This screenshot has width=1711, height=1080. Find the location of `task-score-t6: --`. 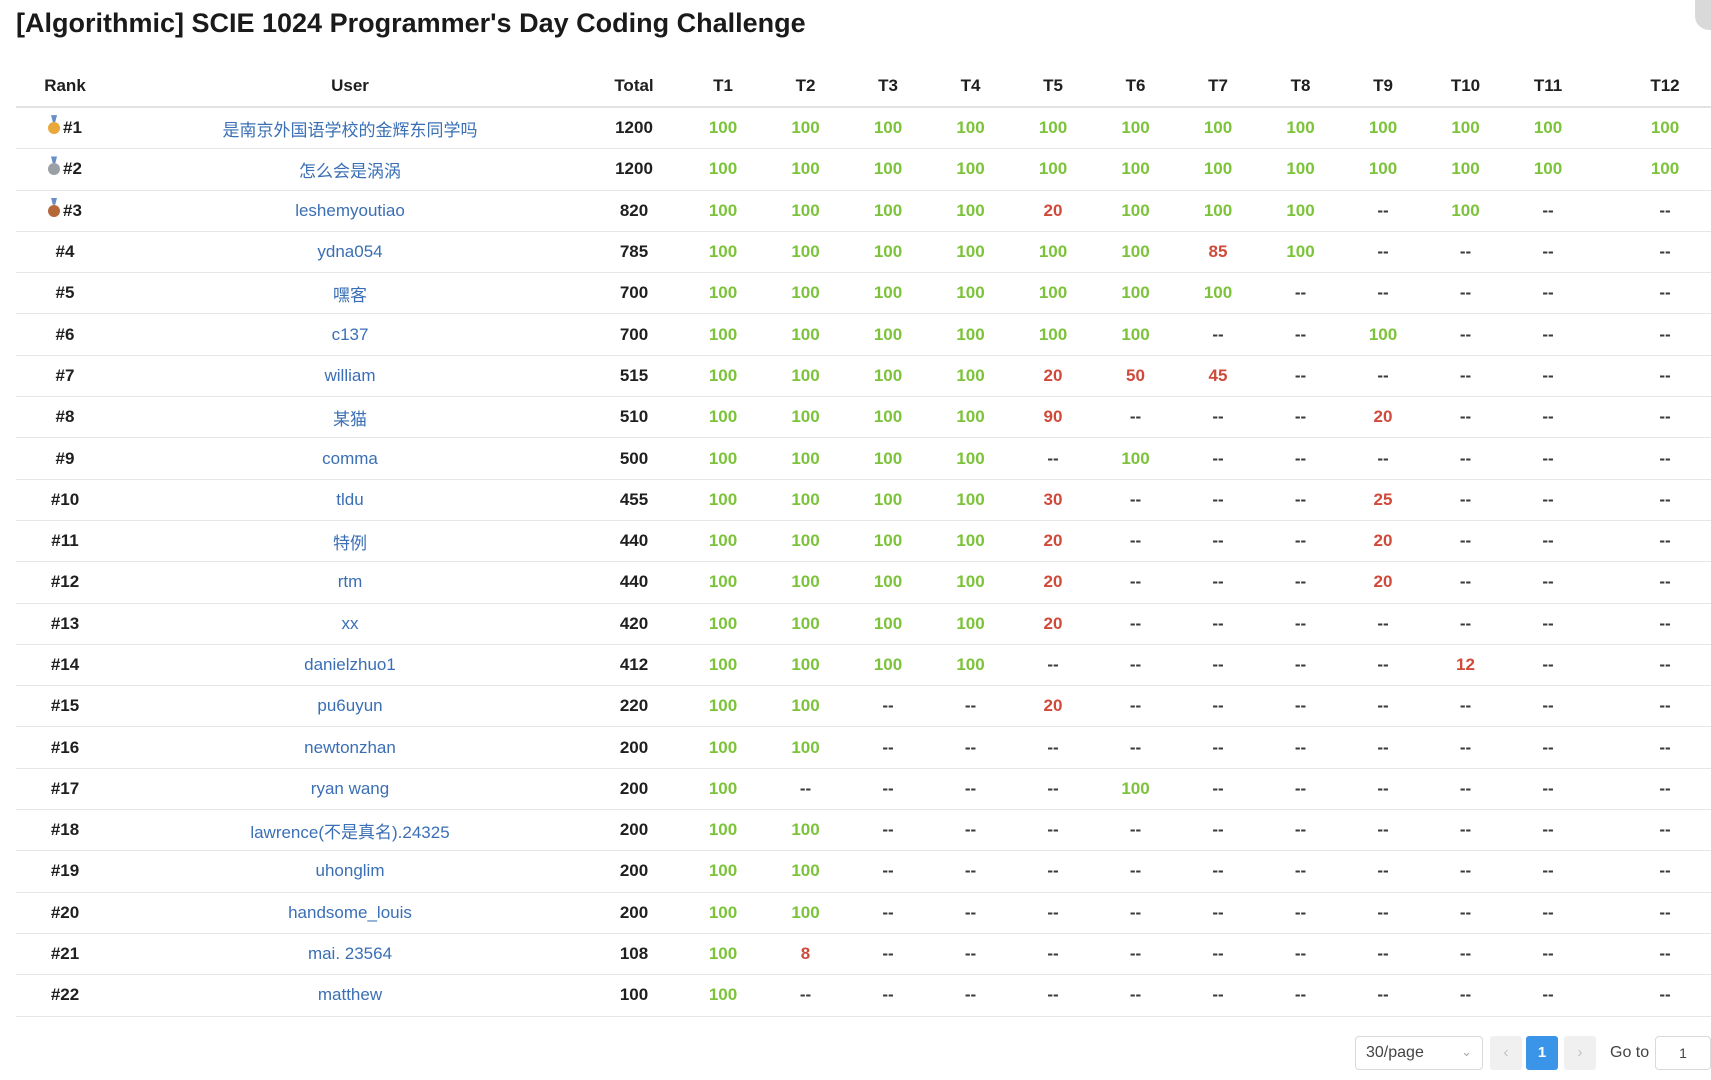

task-score-t6: -- is located at coordinates (1135, 624).